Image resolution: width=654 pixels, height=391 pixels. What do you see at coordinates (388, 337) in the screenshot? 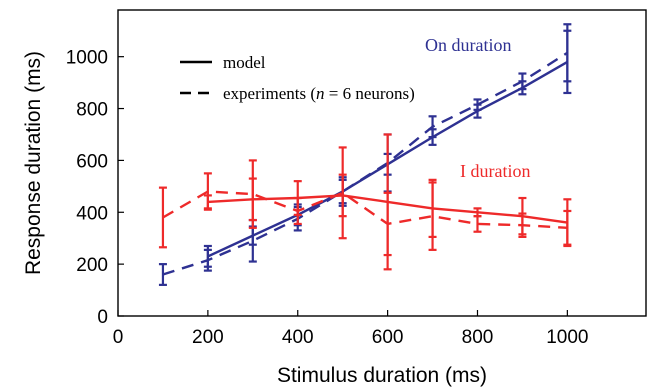
I see `x-tick-label: 600` at bounding box center [388, 337].